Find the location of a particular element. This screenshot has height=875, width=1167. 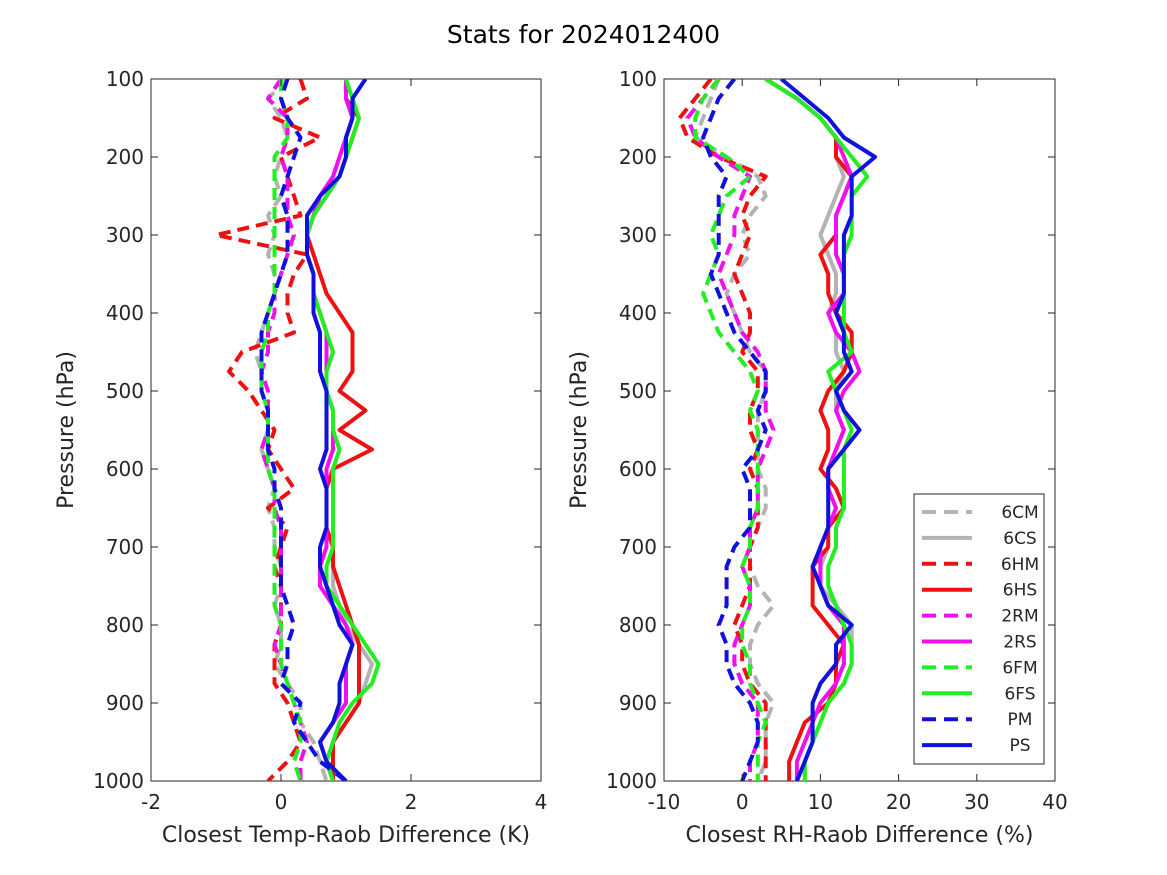

rh-ytick-label: 800 is located at coordinates (638, 625).